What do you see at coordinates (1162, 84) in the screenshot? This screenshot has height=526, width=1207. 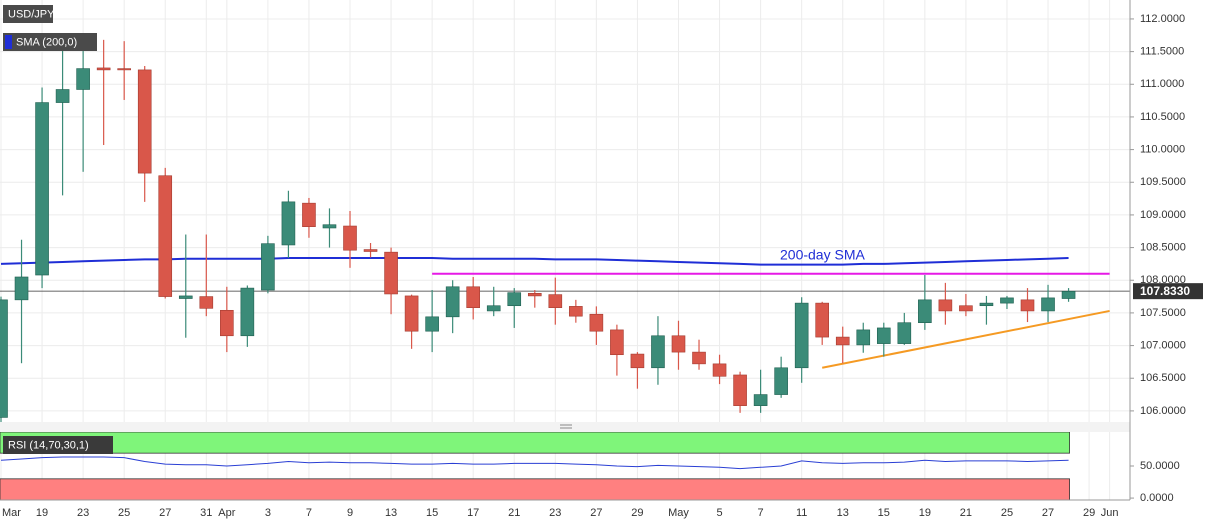 I see `y-tick-label: 111.0000` at bounding box center [1162, 84].